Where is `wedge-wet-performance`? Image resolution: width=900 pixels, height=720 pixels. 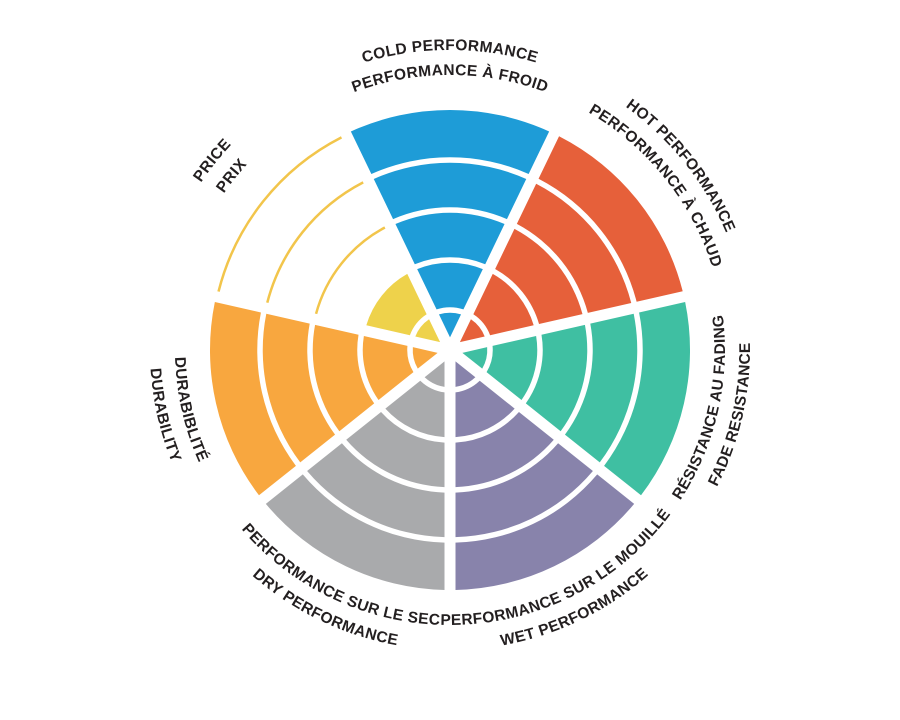
wedge-wet-performance is located at coordinates (545, 475).